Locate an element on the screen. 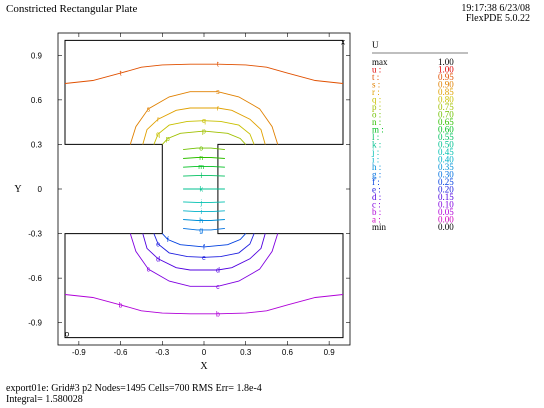  legend-value: 0.35 is located at coordinates (446, 167).